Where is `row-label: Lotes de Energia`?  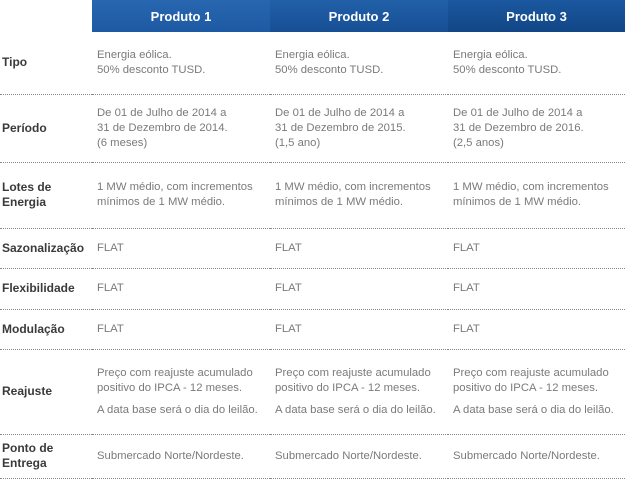
row-label: Lotes de Energia is located at coordinates (46, 195).